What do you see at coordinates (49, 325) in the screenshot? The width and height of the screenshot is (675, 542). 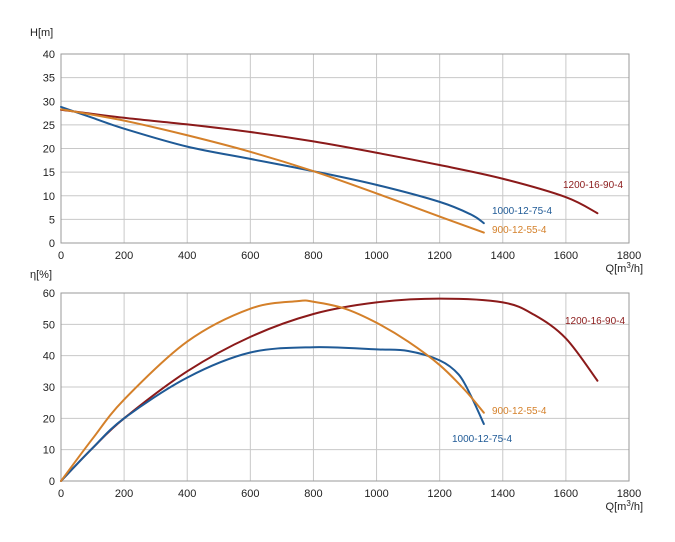 I see `y-tick-label: 50` at bounding box center [49, 325].